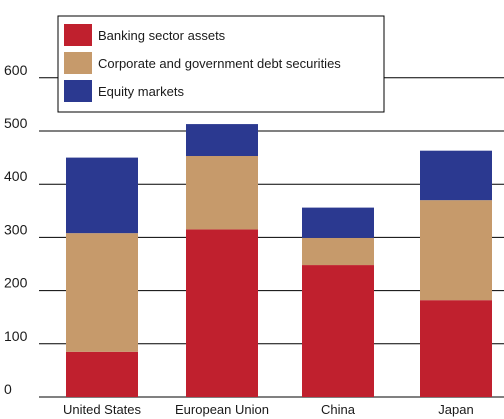 This screenshot has width=504, height=419. Describe the element at coordinates (455, 409) in the screenshot. I see `x-category-label: Japan` at that location.